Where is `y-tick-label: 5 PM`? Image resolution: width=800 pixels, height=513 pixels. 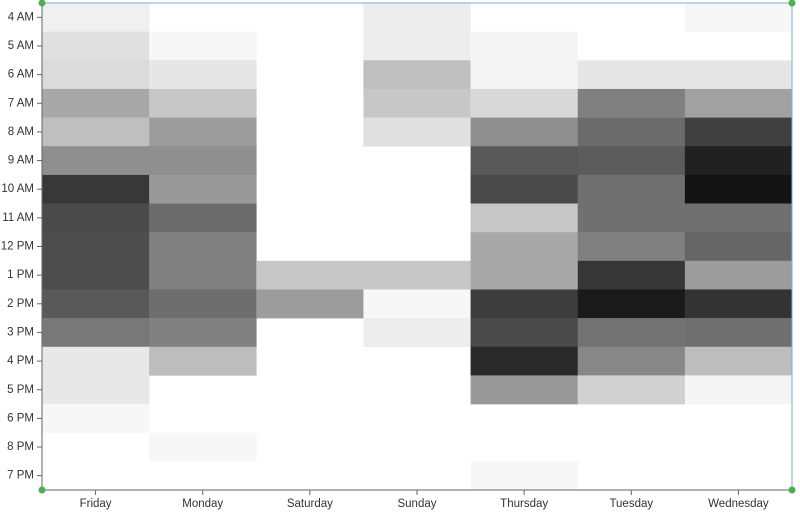
y-tick-label: 5 PM is located at coordinates (20, 390).